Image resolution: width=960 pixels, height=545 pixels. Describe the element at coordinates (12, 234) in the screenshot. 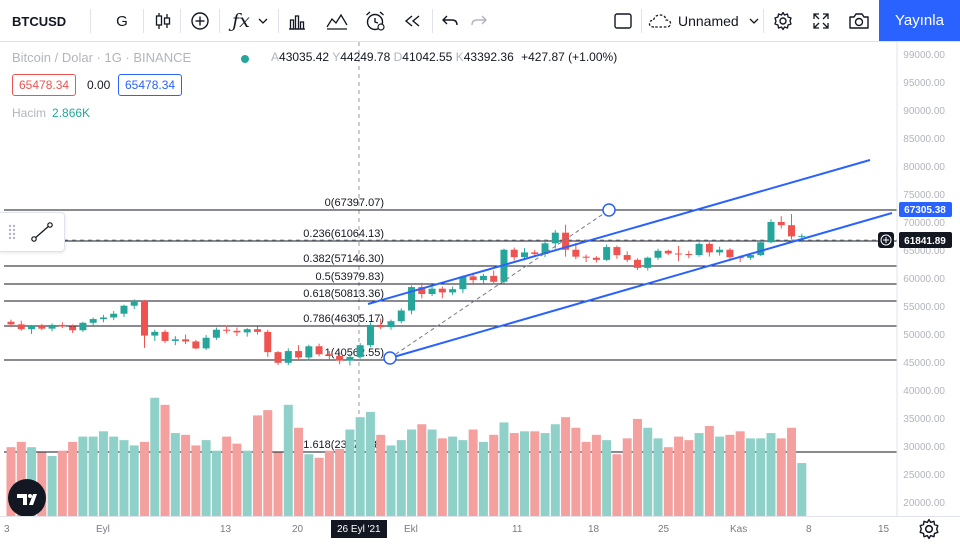

I see `drag-handle-icon` at that location.